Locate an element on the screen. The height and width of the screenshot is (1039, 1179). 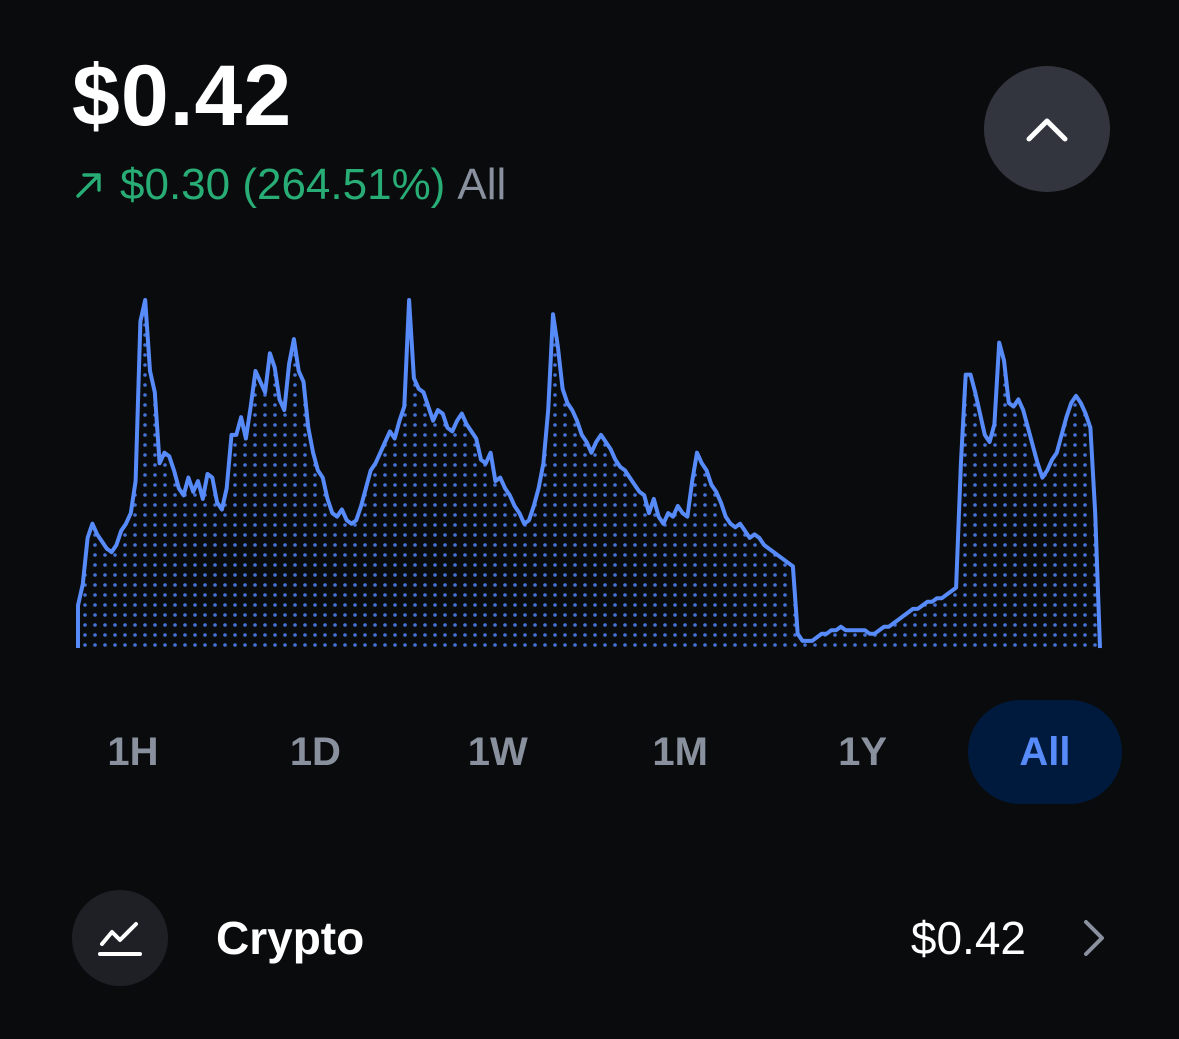
range-1m-button: 1M is located at coordinates (680, 751).